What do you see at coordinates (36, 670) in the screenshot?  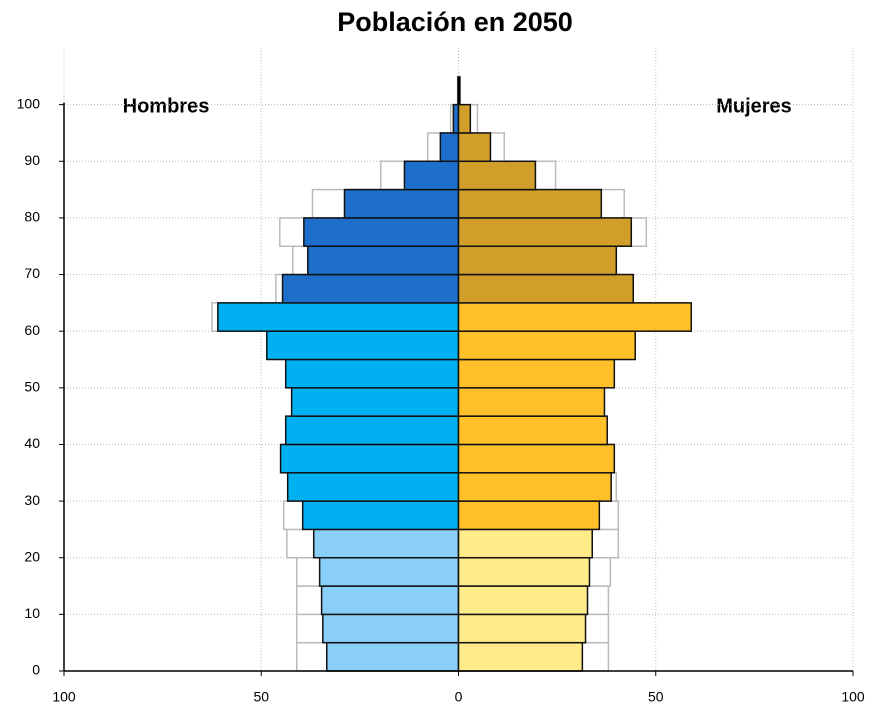 I see `y-tick-label: 0` at bounding box center [36, 670].